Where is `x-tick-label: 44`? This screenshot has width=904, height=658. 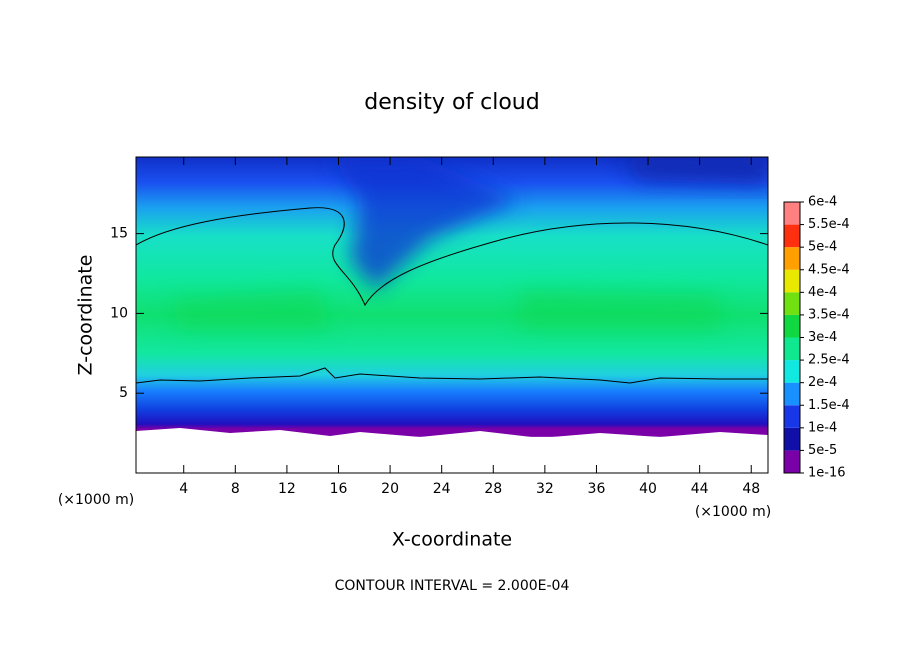
x-tick-label: 44 is located at coordinates (700, 489).